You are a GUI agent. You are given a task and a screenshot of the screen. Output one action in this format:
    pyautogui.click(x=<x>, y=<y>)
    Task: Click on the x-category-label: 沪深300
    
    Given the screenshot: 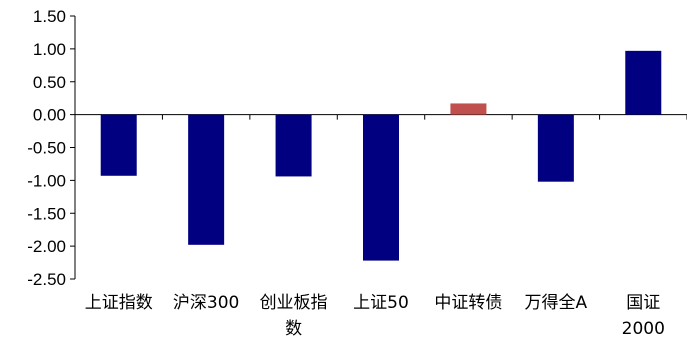 What is the action you would take?
    pyautogui.click(x=206, y=303)
    